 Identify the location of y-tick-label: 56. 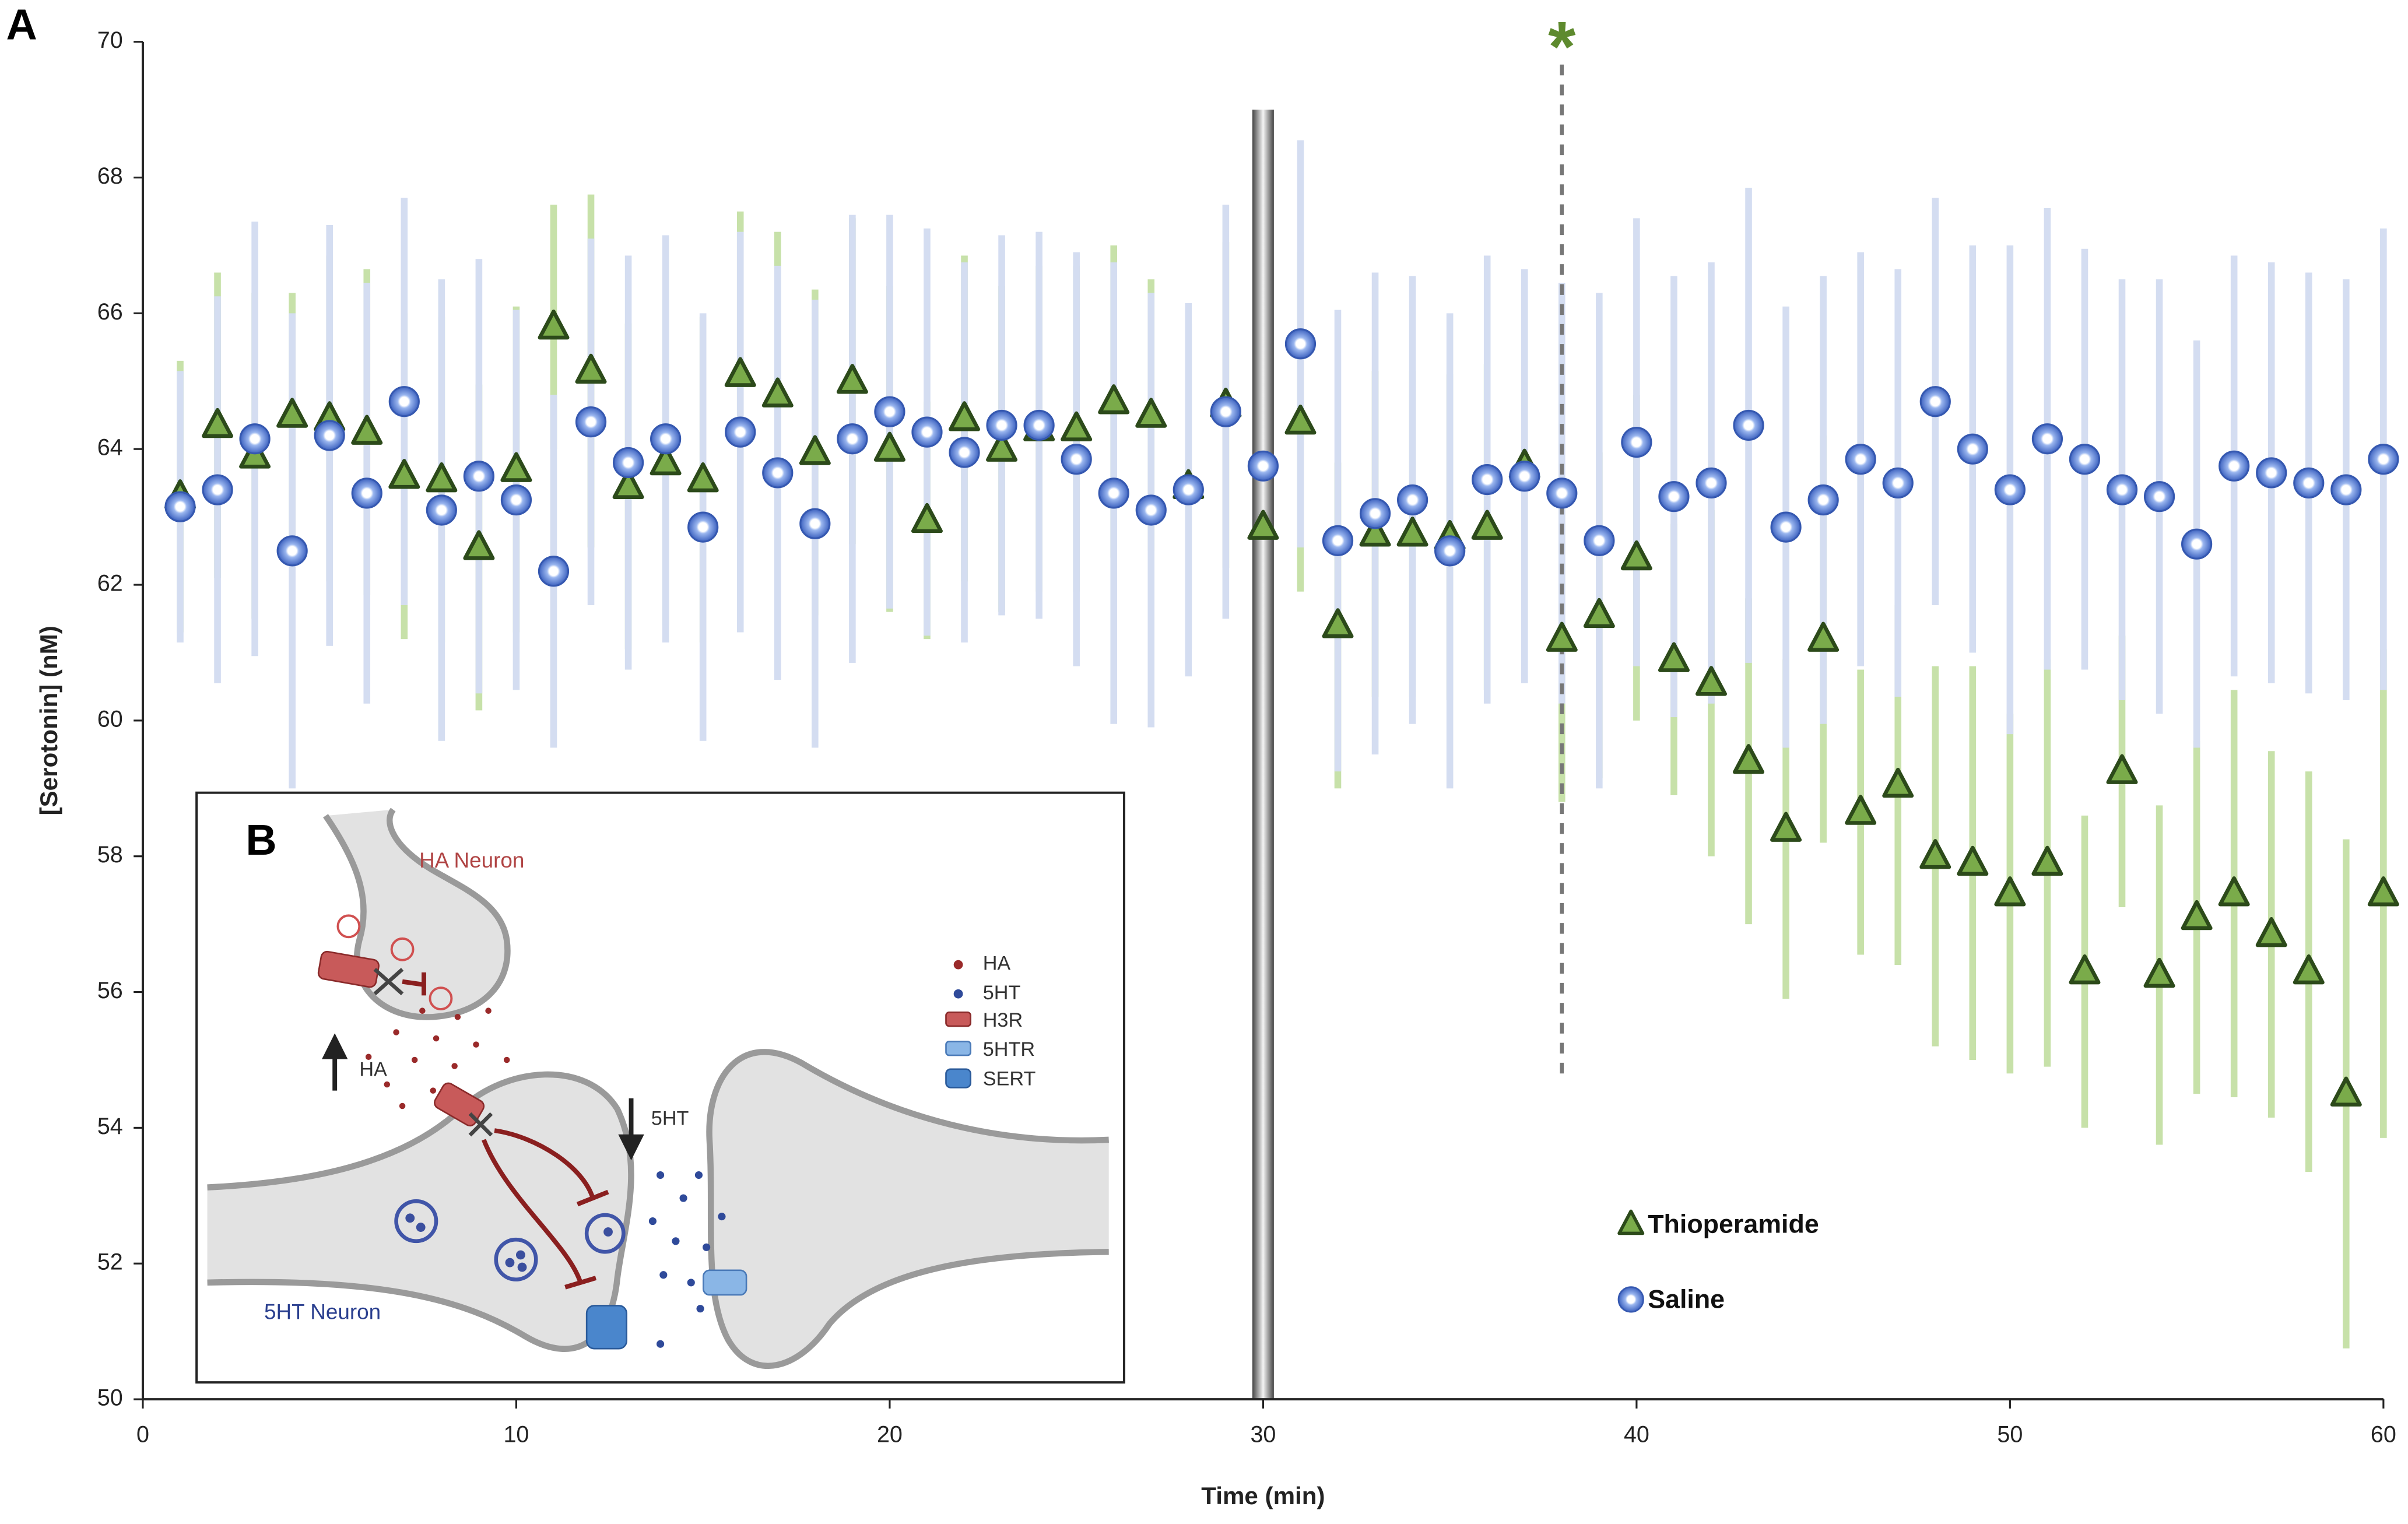
(110, 990).